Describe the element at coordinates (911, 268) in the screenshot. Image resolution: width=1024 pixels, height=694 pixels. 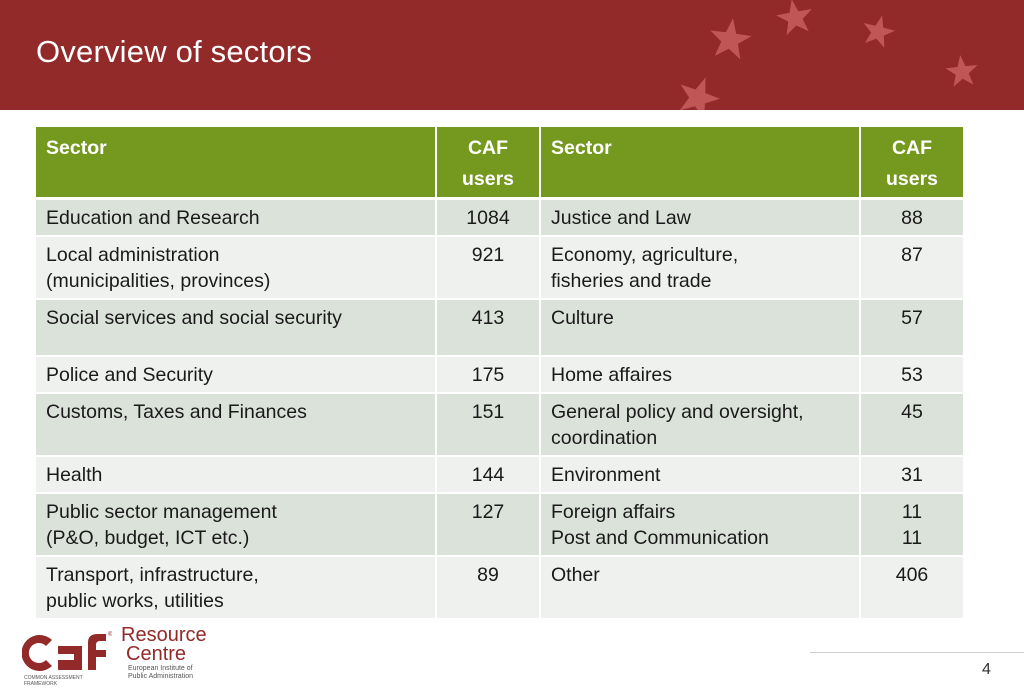
I see `caf-users-cell: 87` at that location.